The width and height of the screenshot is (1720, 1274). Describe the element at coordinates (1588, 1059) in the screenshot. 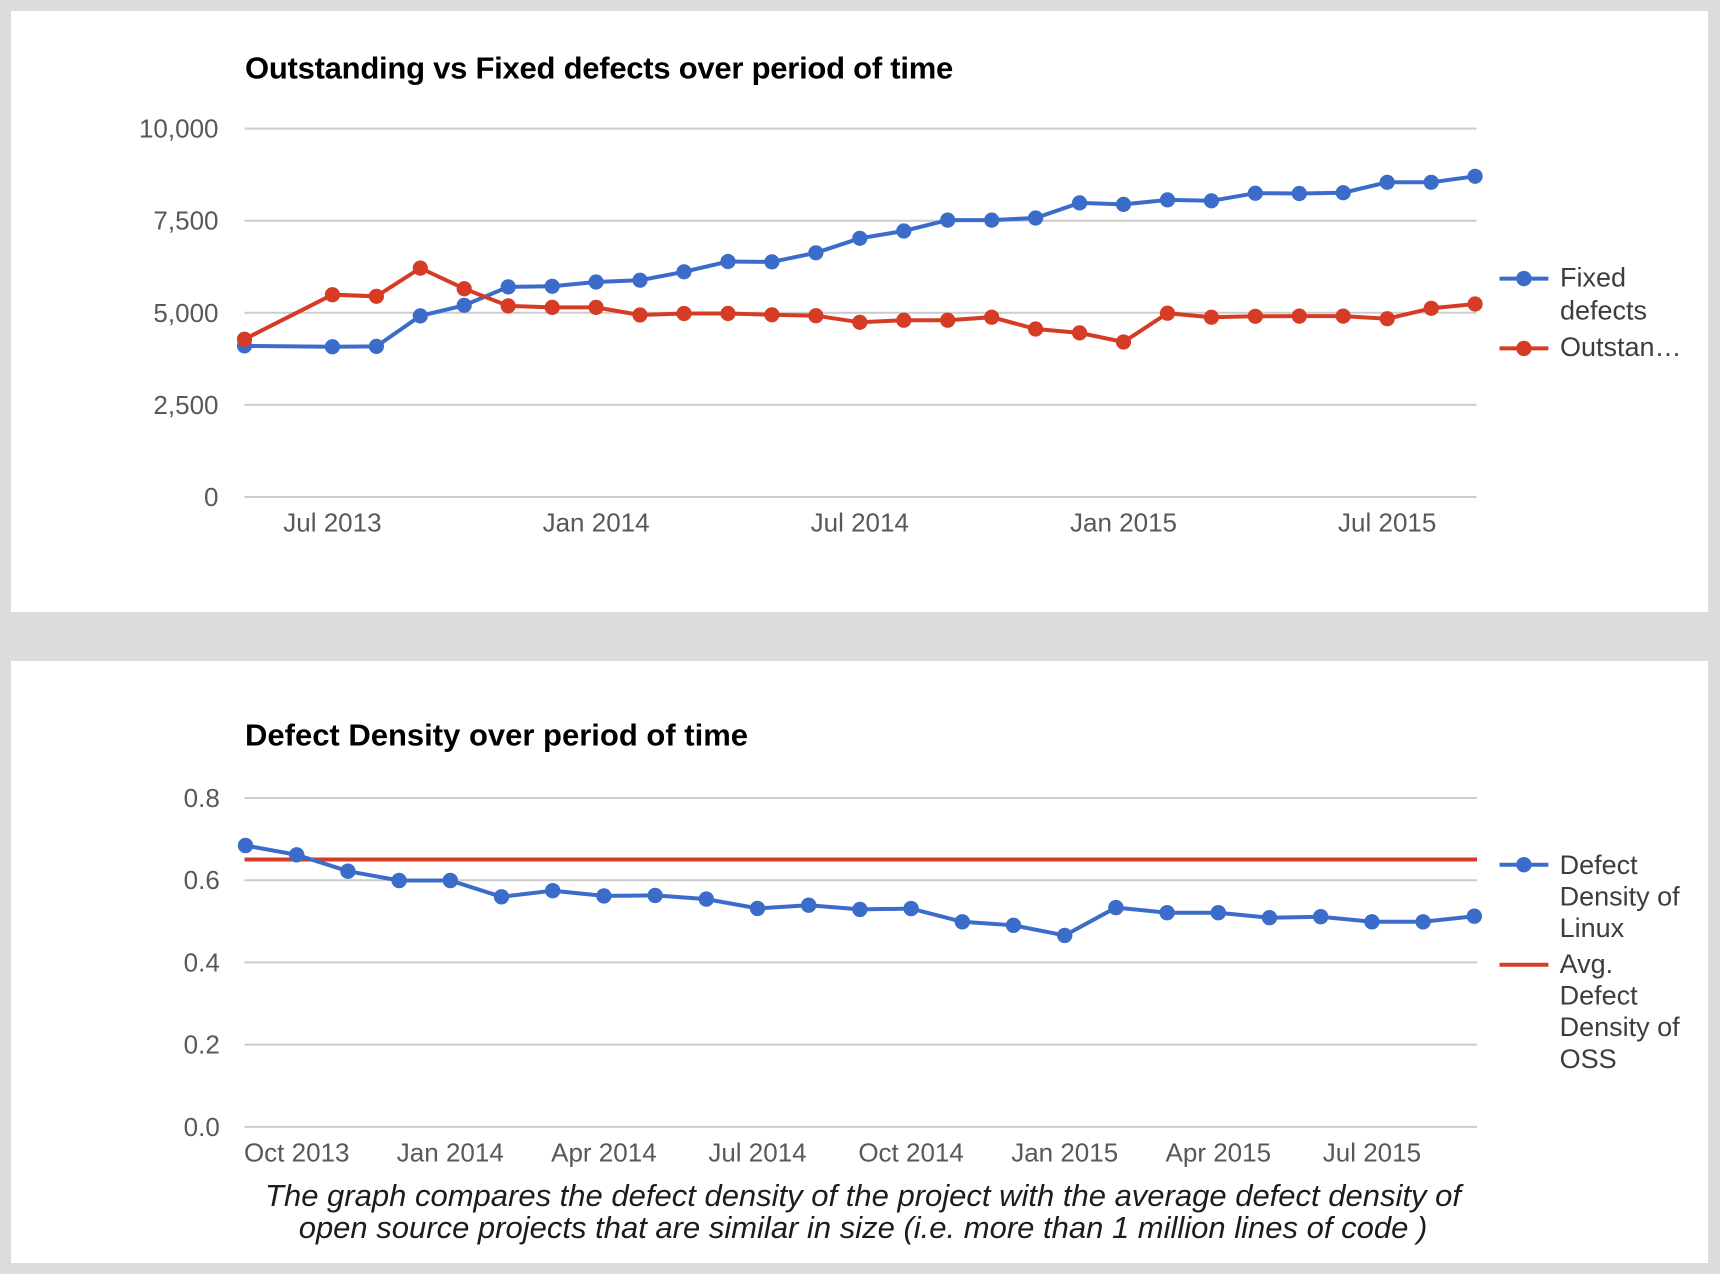

I see `svg-text: OSS` at that location.